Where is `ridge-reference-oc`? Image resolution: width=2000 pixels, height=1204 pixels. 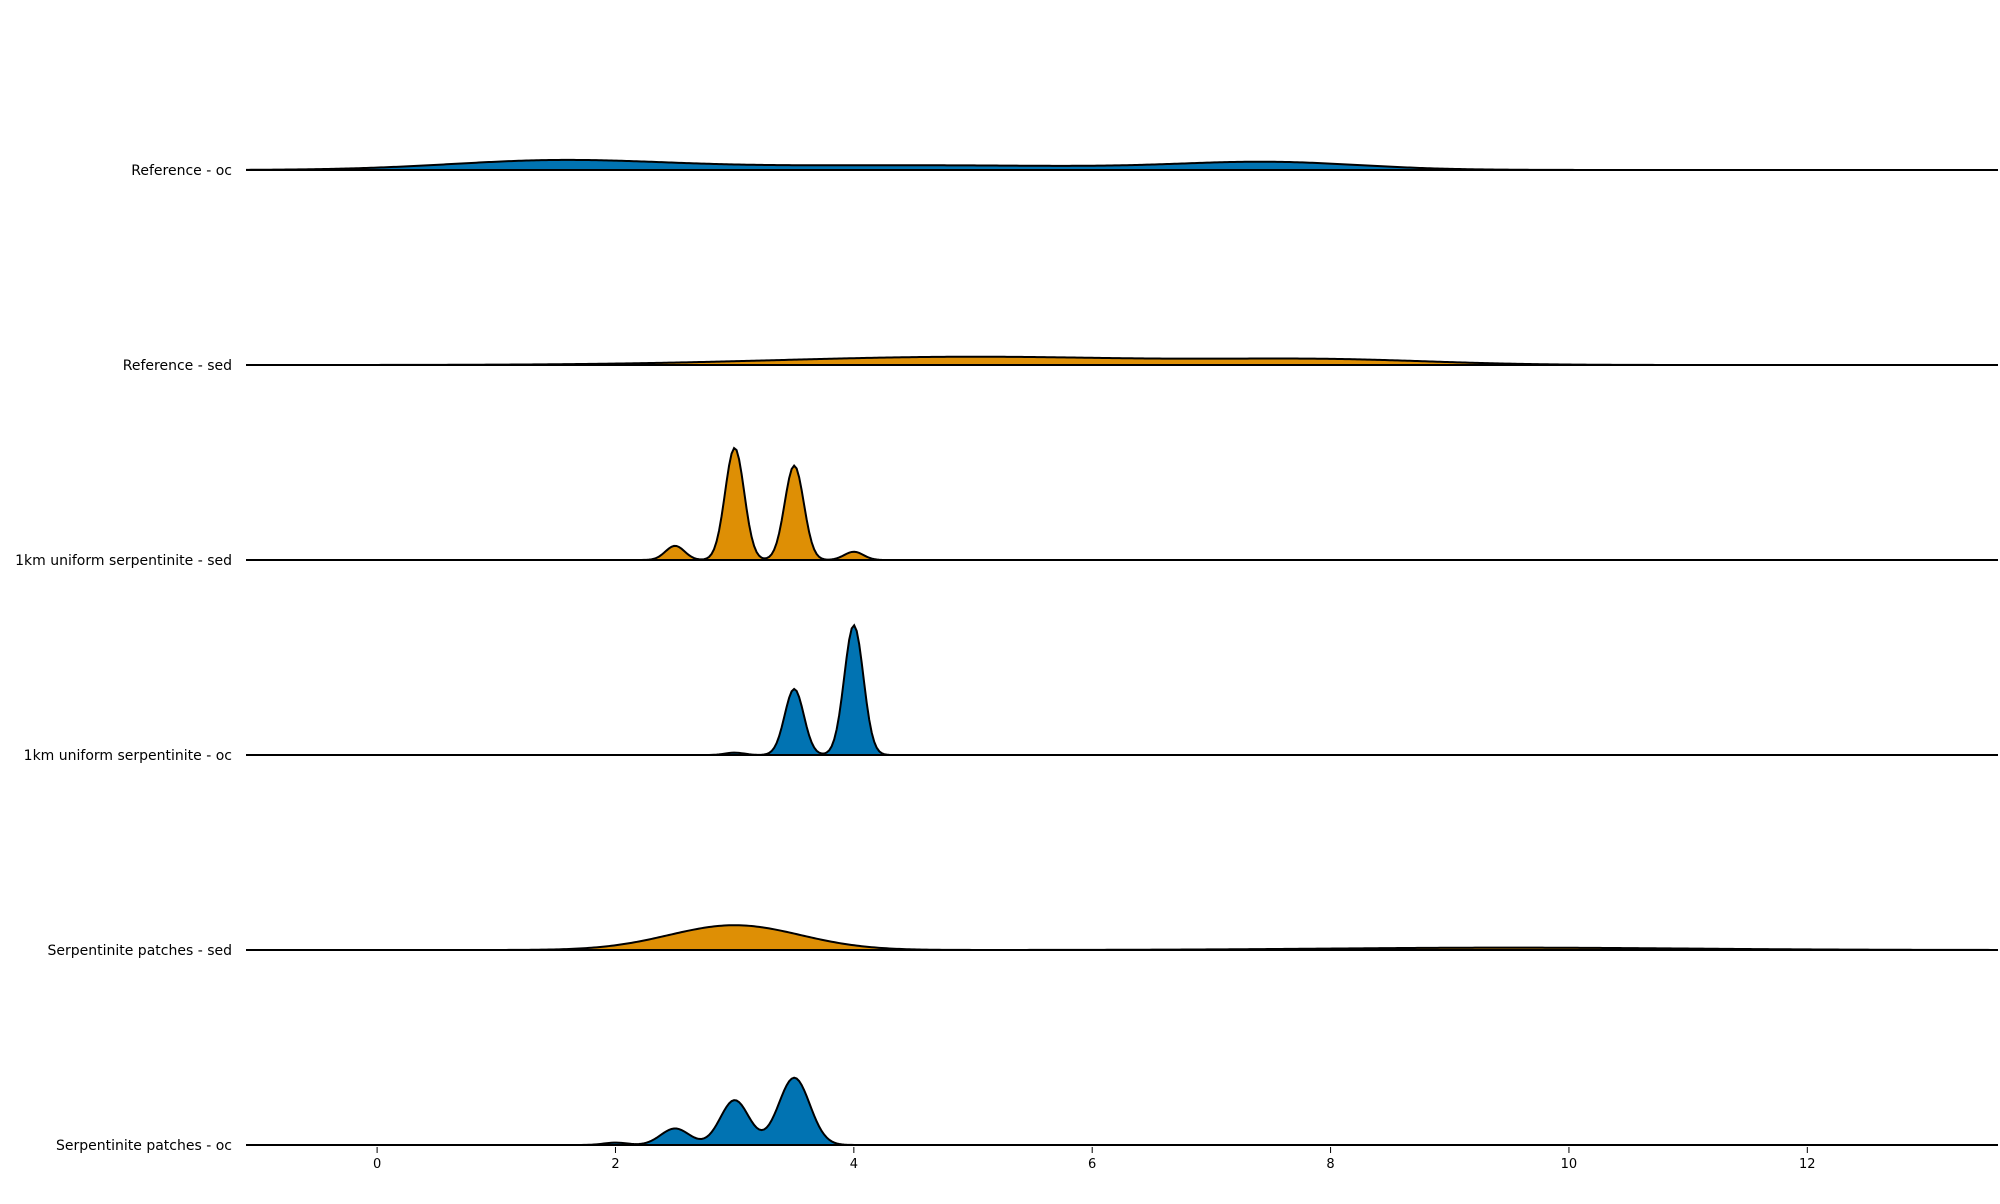 ridge-reference-oc is located at coordinates (1121, 164).